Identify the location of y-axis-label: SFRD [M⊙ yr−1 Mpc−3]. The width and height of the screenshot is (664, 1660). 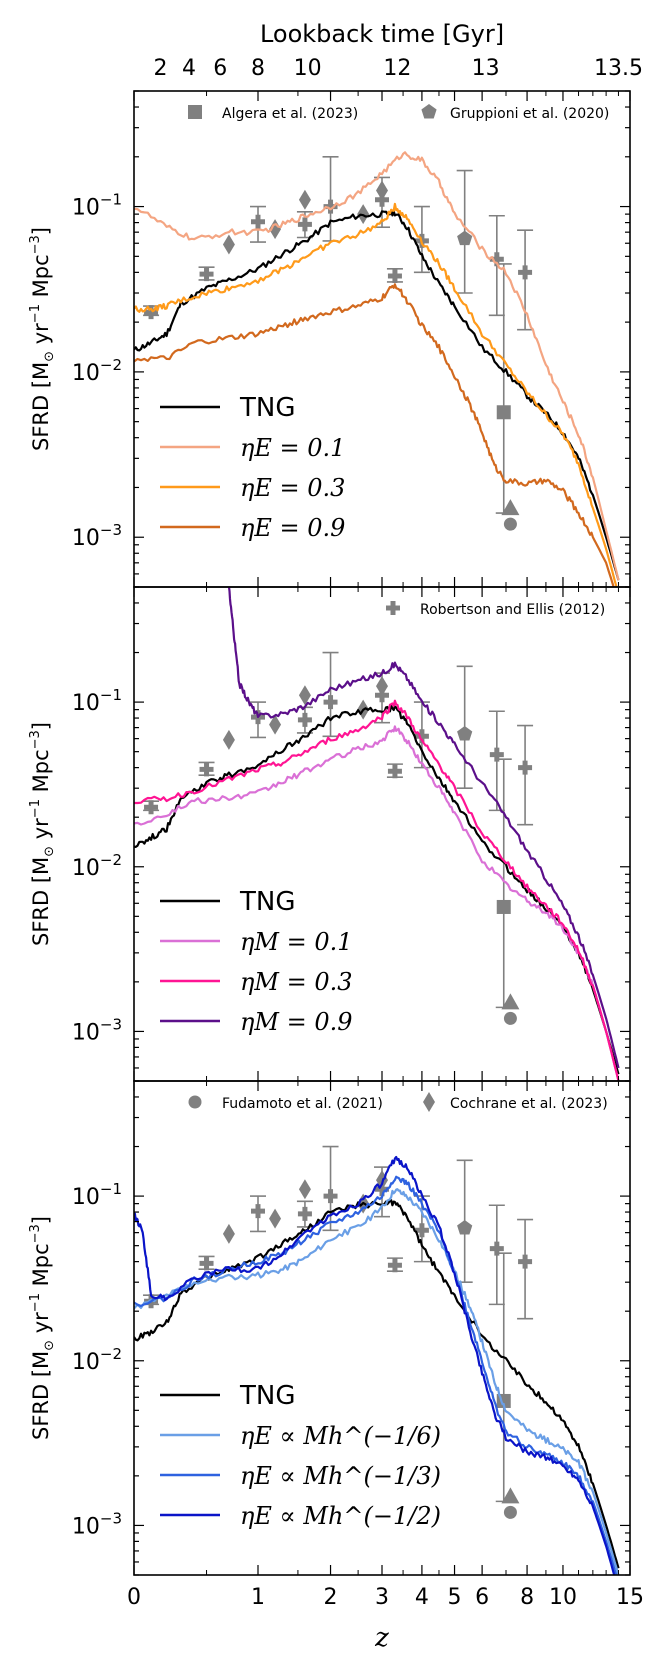
(42, 339).